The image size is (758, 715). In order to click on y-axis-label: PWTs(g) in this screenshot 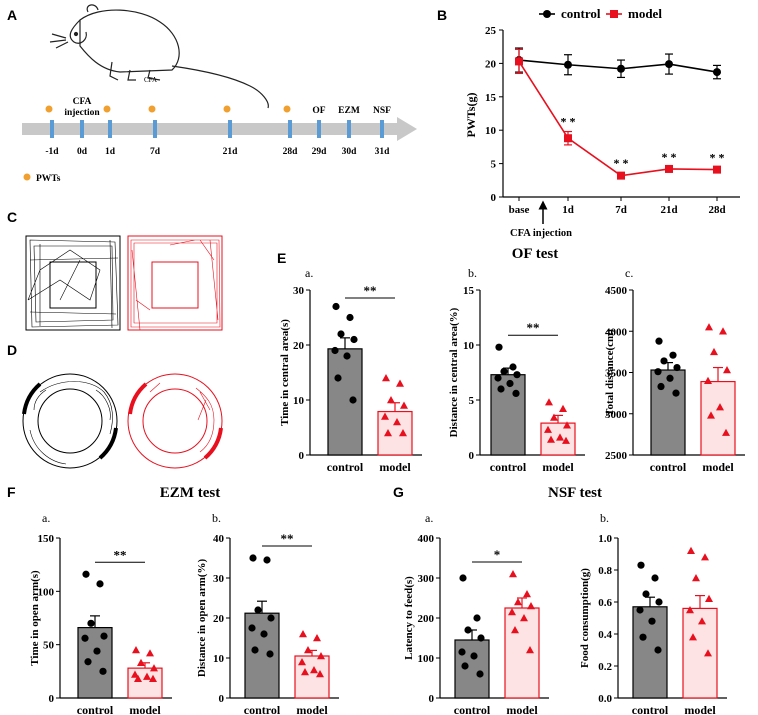, I will do `click(471, 115)`.